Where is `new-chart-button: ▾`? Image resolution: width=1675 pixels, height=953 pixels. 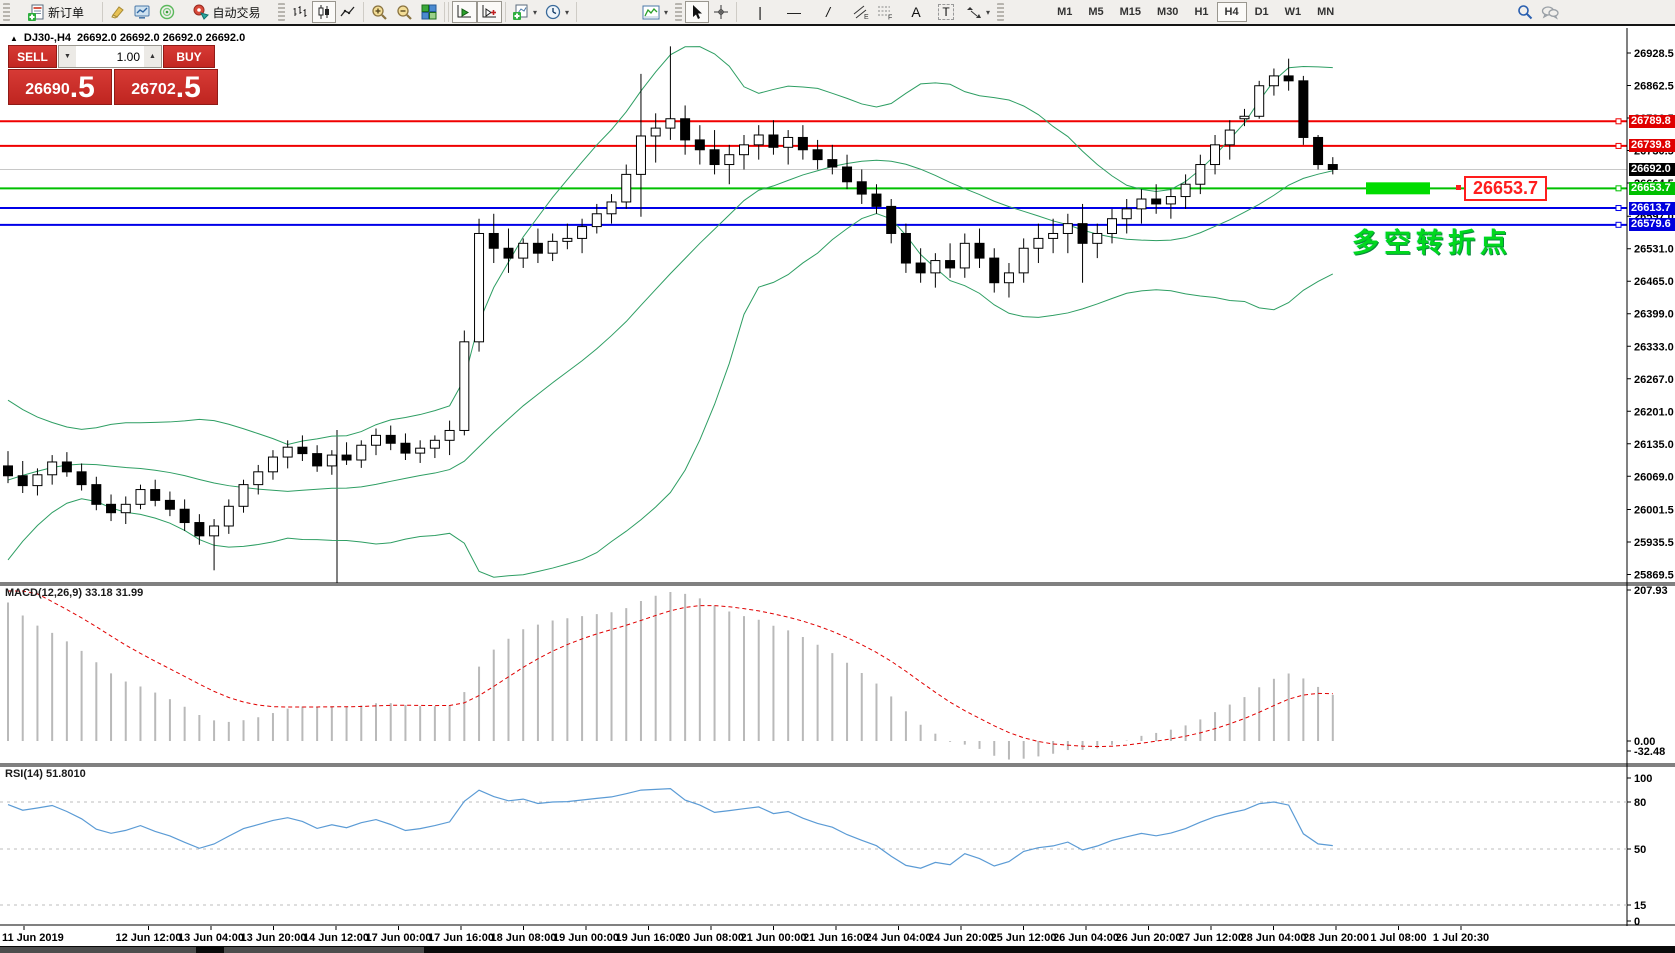 new-chart-button: ▾ is located at coordinates (525, 12).